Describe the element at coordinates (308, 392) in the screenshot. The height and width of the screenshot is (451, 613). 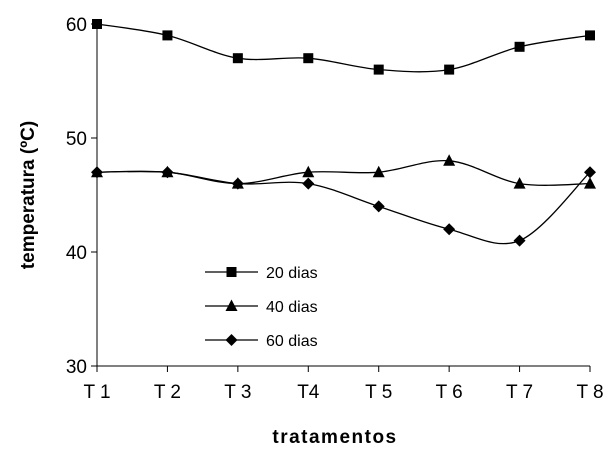
I see `x-tick-label: T4` at that location.